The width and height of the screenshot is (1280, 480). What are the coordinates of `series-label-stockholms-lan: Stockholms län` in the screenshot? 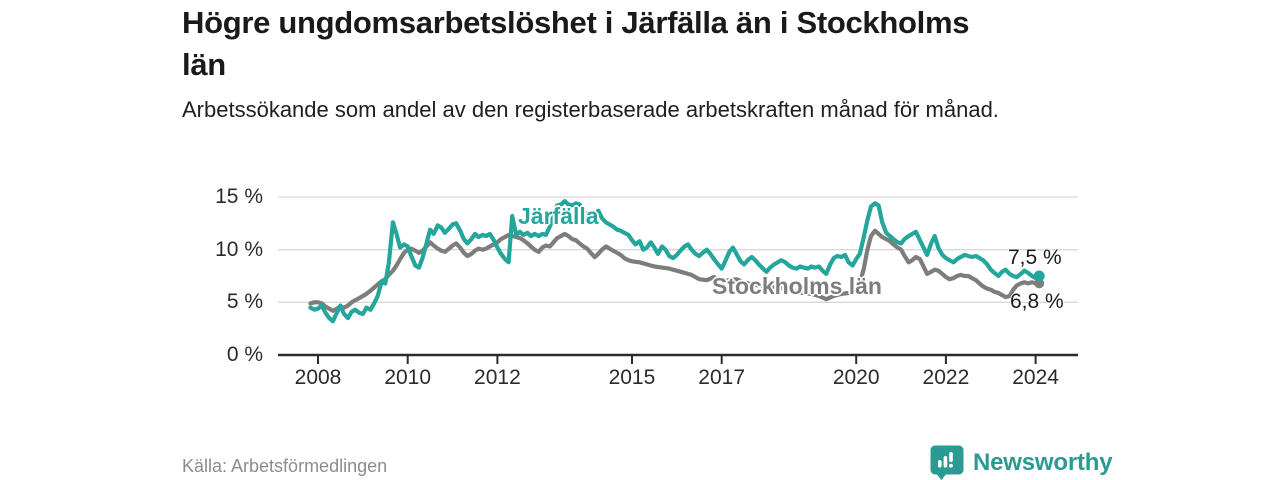 It's located at (797, 286).